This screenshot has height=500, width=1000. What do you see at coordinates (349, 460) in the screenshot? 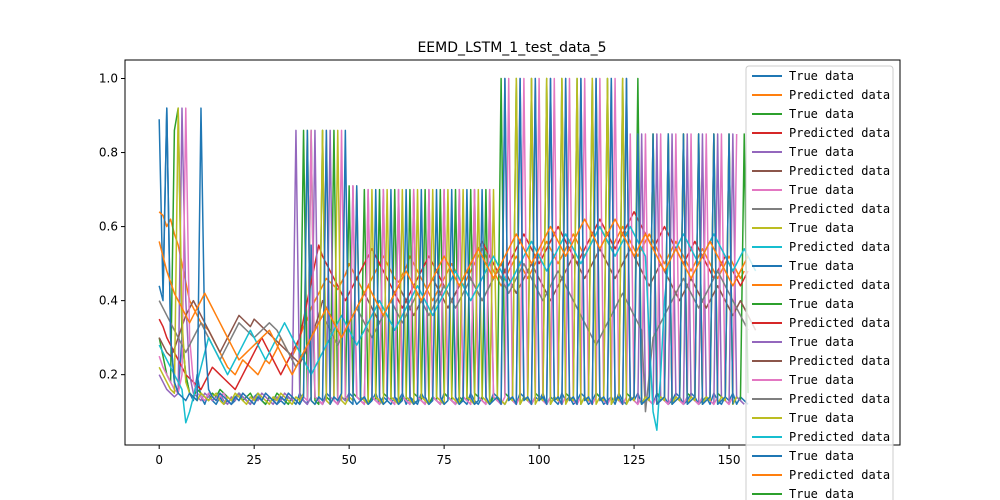
I see `x-tick-label: 50` at bounding box center [349, 460].